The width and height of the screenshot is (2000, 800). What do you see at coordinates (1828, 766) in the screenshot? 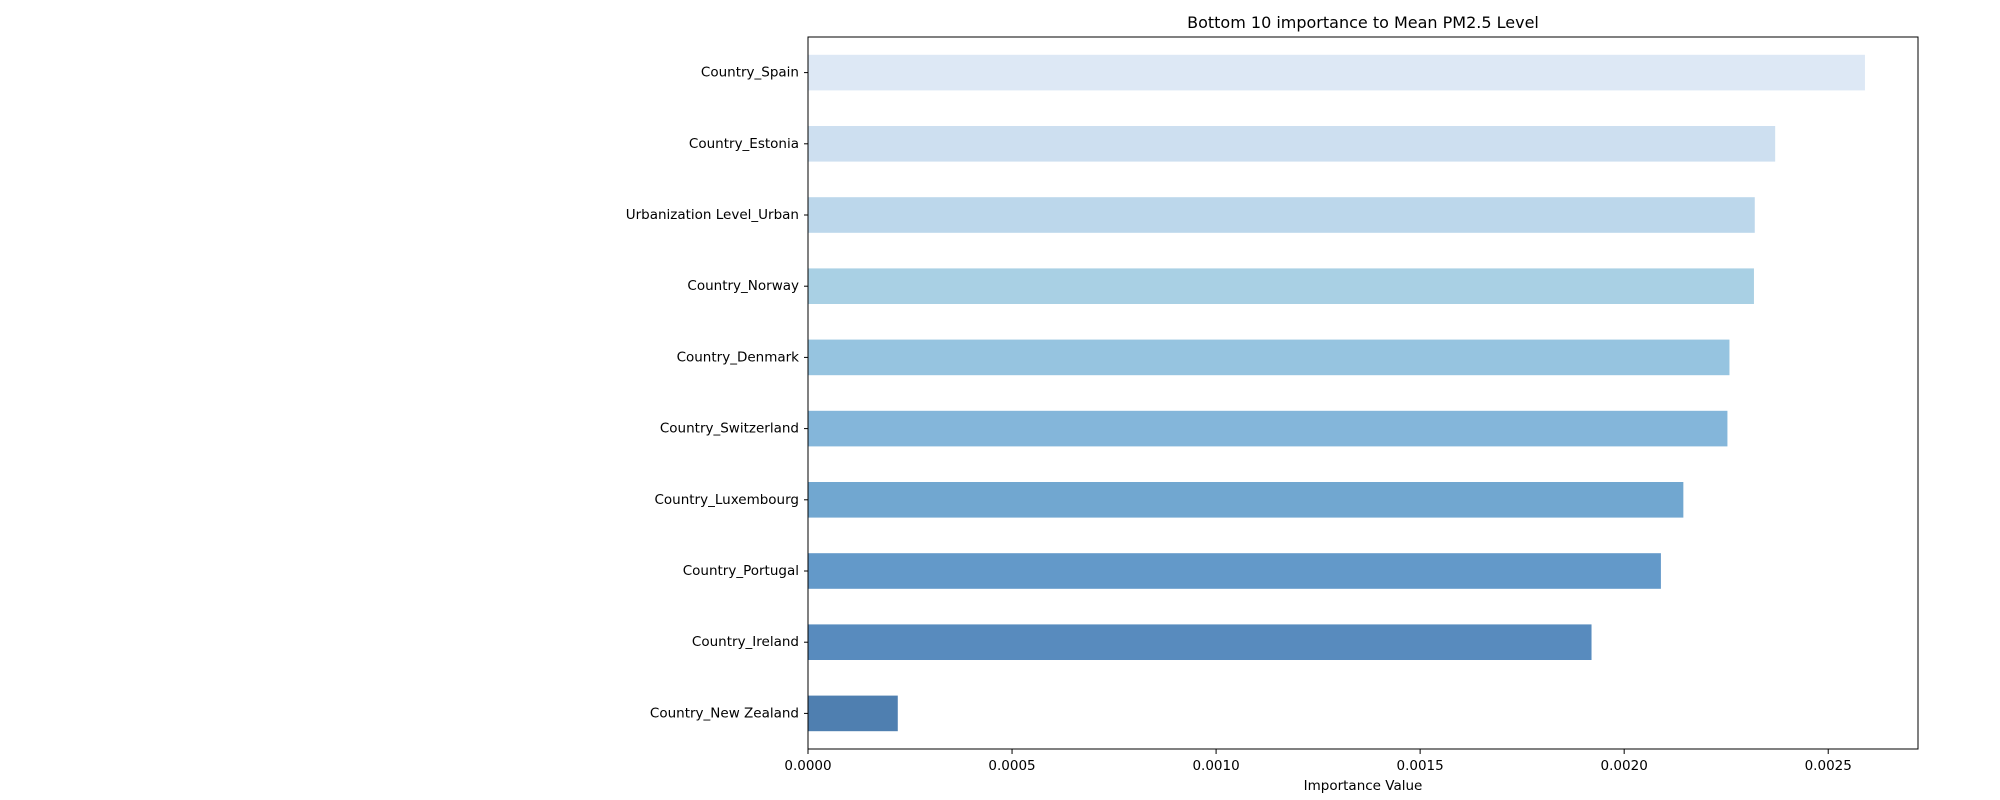
I see `x-tick-label: 0.0025` at bounding box center [1828, 766].